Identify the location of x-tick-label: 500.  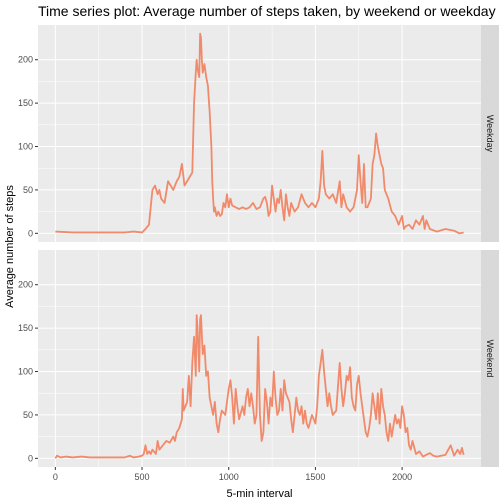
(142, 477).